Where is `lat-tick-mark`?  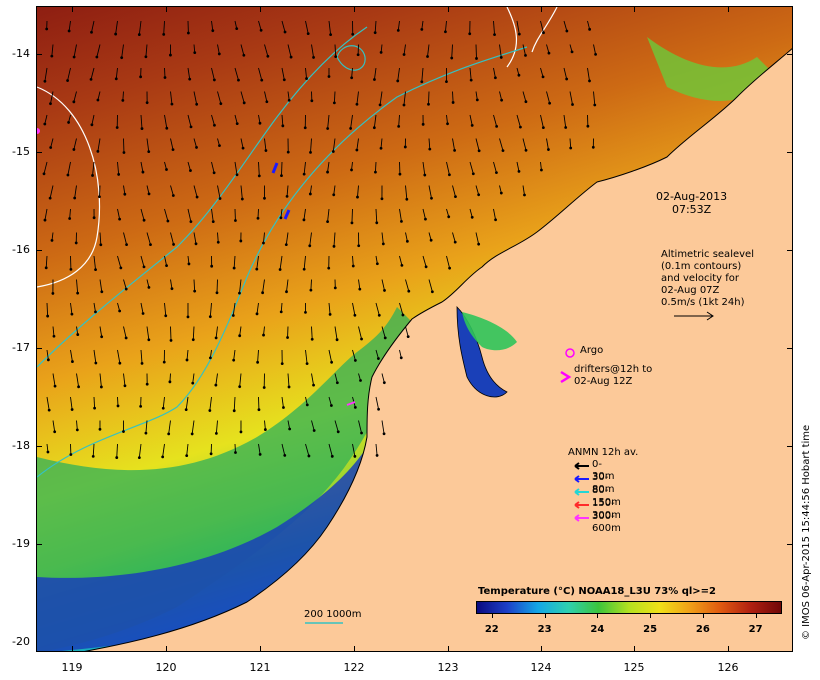
lat-tick-mark is located at coordinates (790, 348).